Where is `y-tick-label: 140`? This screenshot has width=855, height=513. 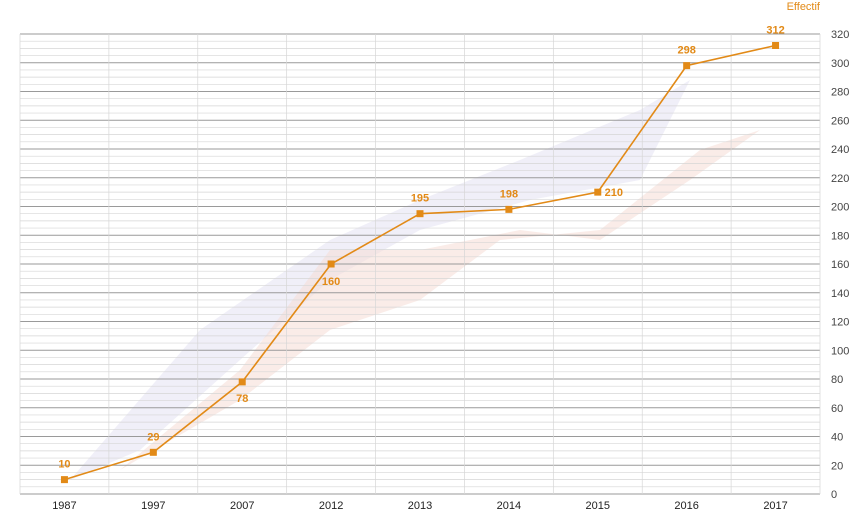 y-tick-label: 140 is located at coordinates (840, 294).